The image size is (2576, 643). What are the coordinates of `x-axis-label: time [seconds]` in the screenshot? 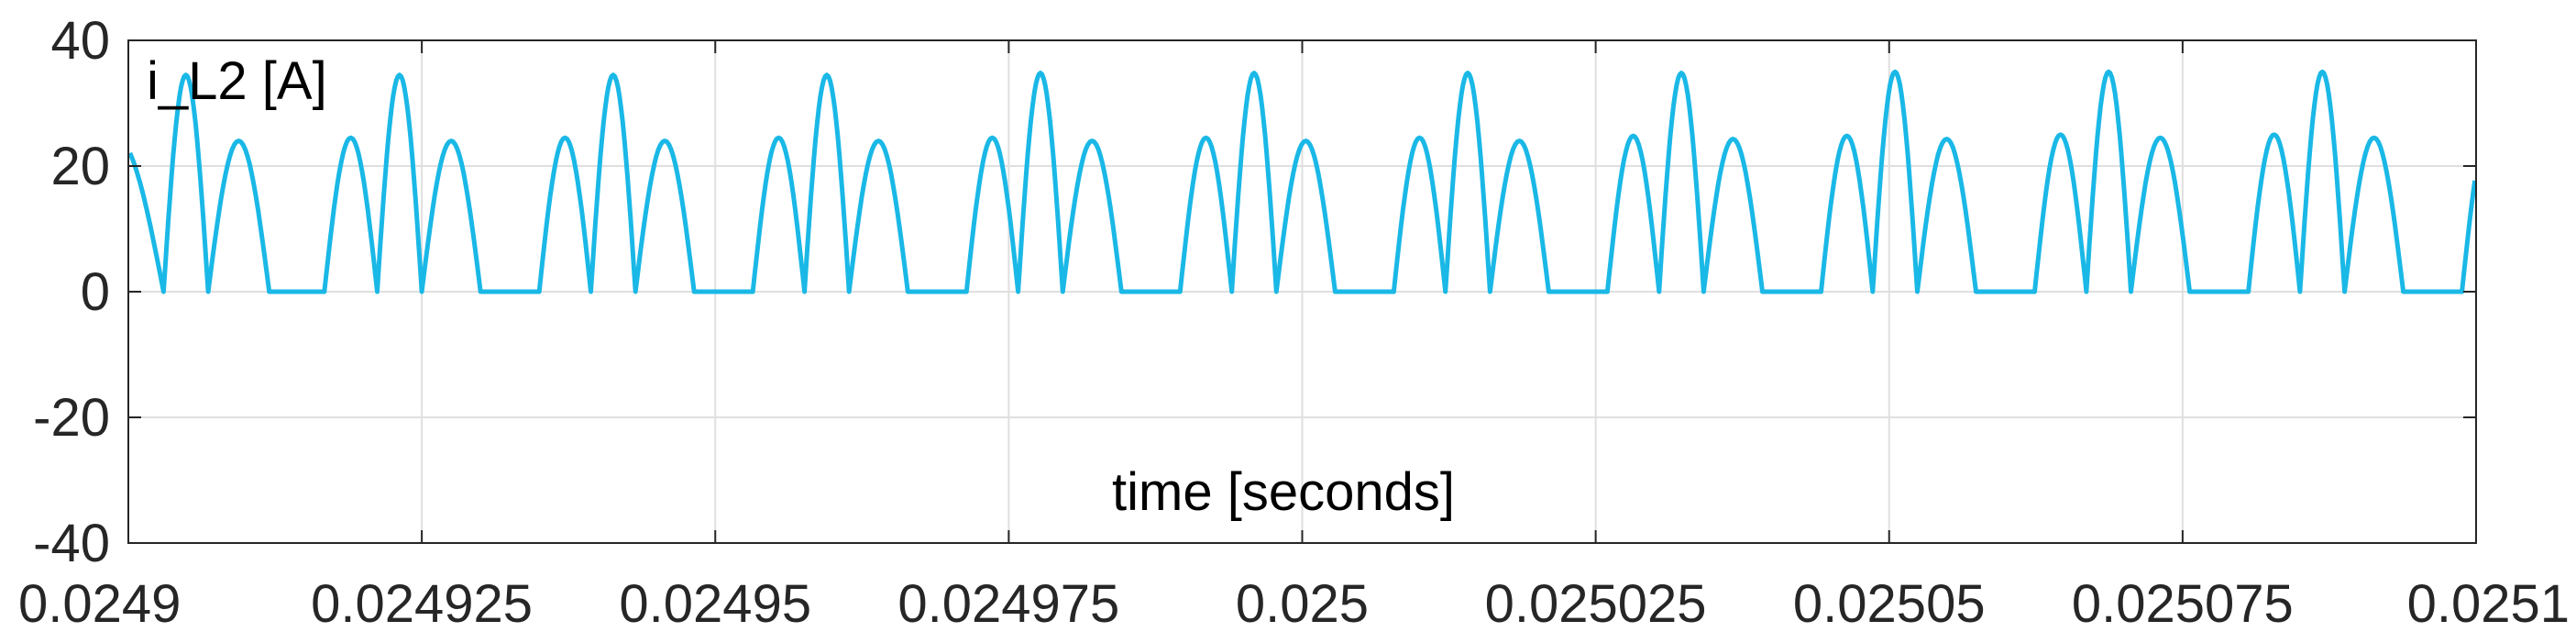 It's located at (1283, 492).